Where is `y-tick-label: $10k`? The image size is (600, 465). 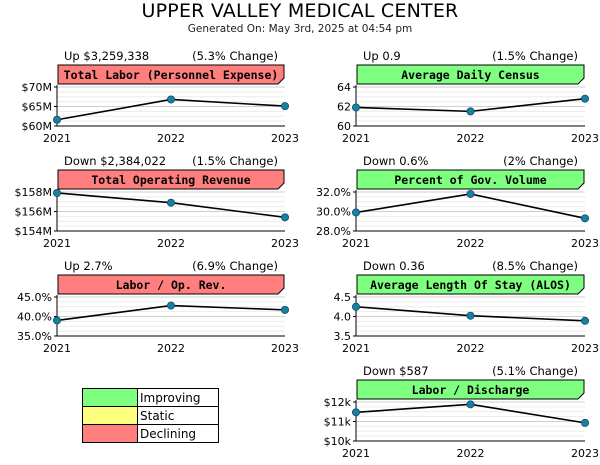
y-tick-label: $10k is located at coordinates (338, 441).